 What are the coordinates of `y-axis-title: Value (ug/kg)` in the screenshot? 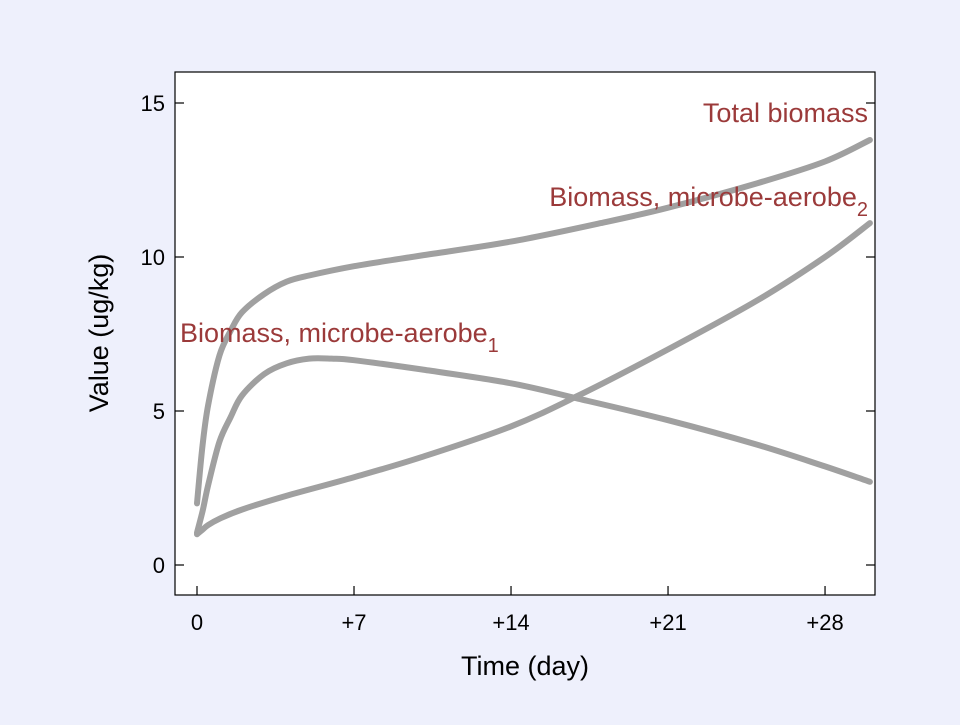 It's located at (99, 333).